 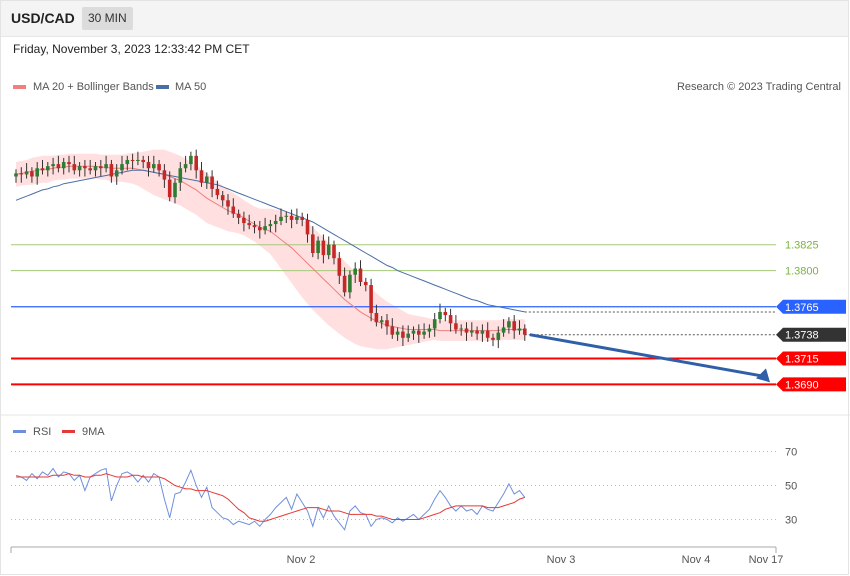 I want to click on rsi-ma-line, so click(x=270, y=497).